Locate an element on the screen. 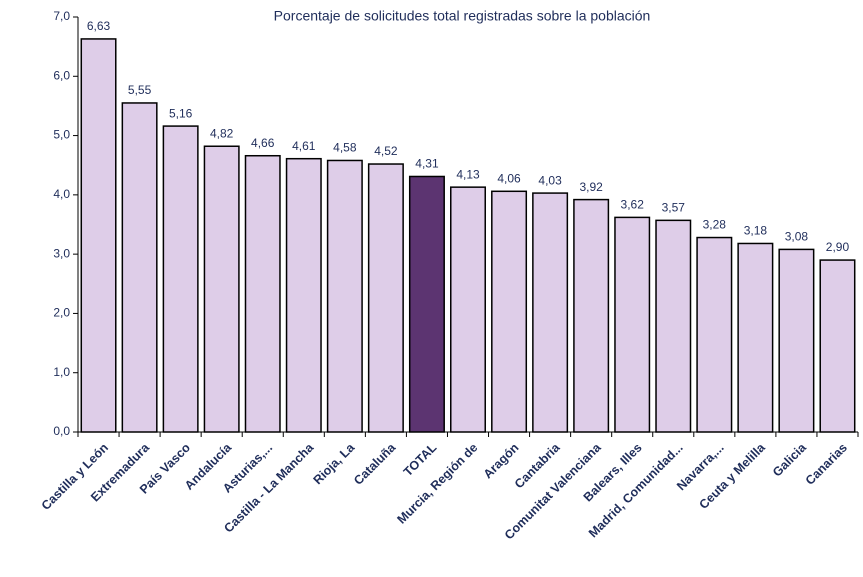 The height and width of the screenshot is (577, 863). value-label: 4,31 is located at coordinates (427, 164).